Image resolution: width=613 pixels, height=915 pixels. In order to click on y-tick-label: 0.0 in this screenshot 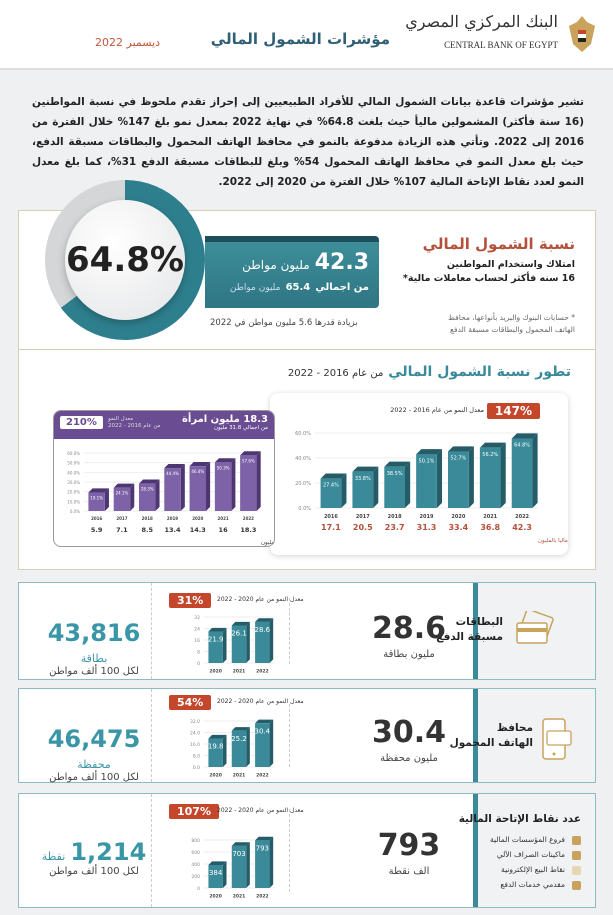, I will do `click(196, 768)`.